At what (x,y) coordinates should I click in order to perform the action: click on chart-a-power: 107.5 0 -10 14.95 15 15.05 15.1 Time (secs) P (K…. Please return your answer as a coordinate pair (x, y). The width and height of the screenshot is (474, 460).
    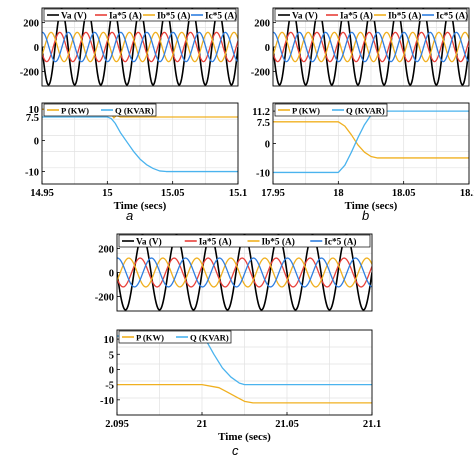
    Looking at the image, I should click on (136, 157).